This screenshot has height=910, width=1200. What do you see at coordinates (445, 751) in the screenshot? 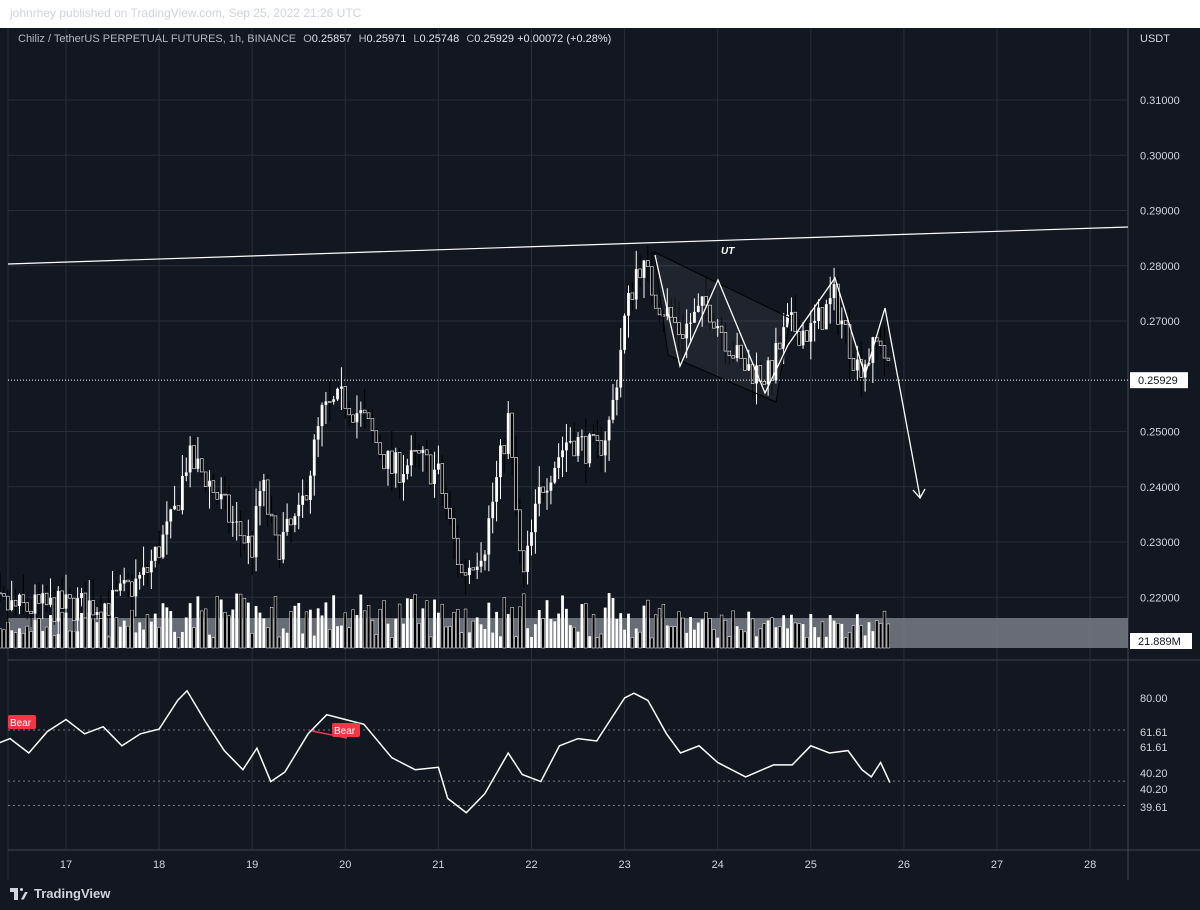
I see `rsi-layer: Bear Bear` at bounding box center [445, 751].